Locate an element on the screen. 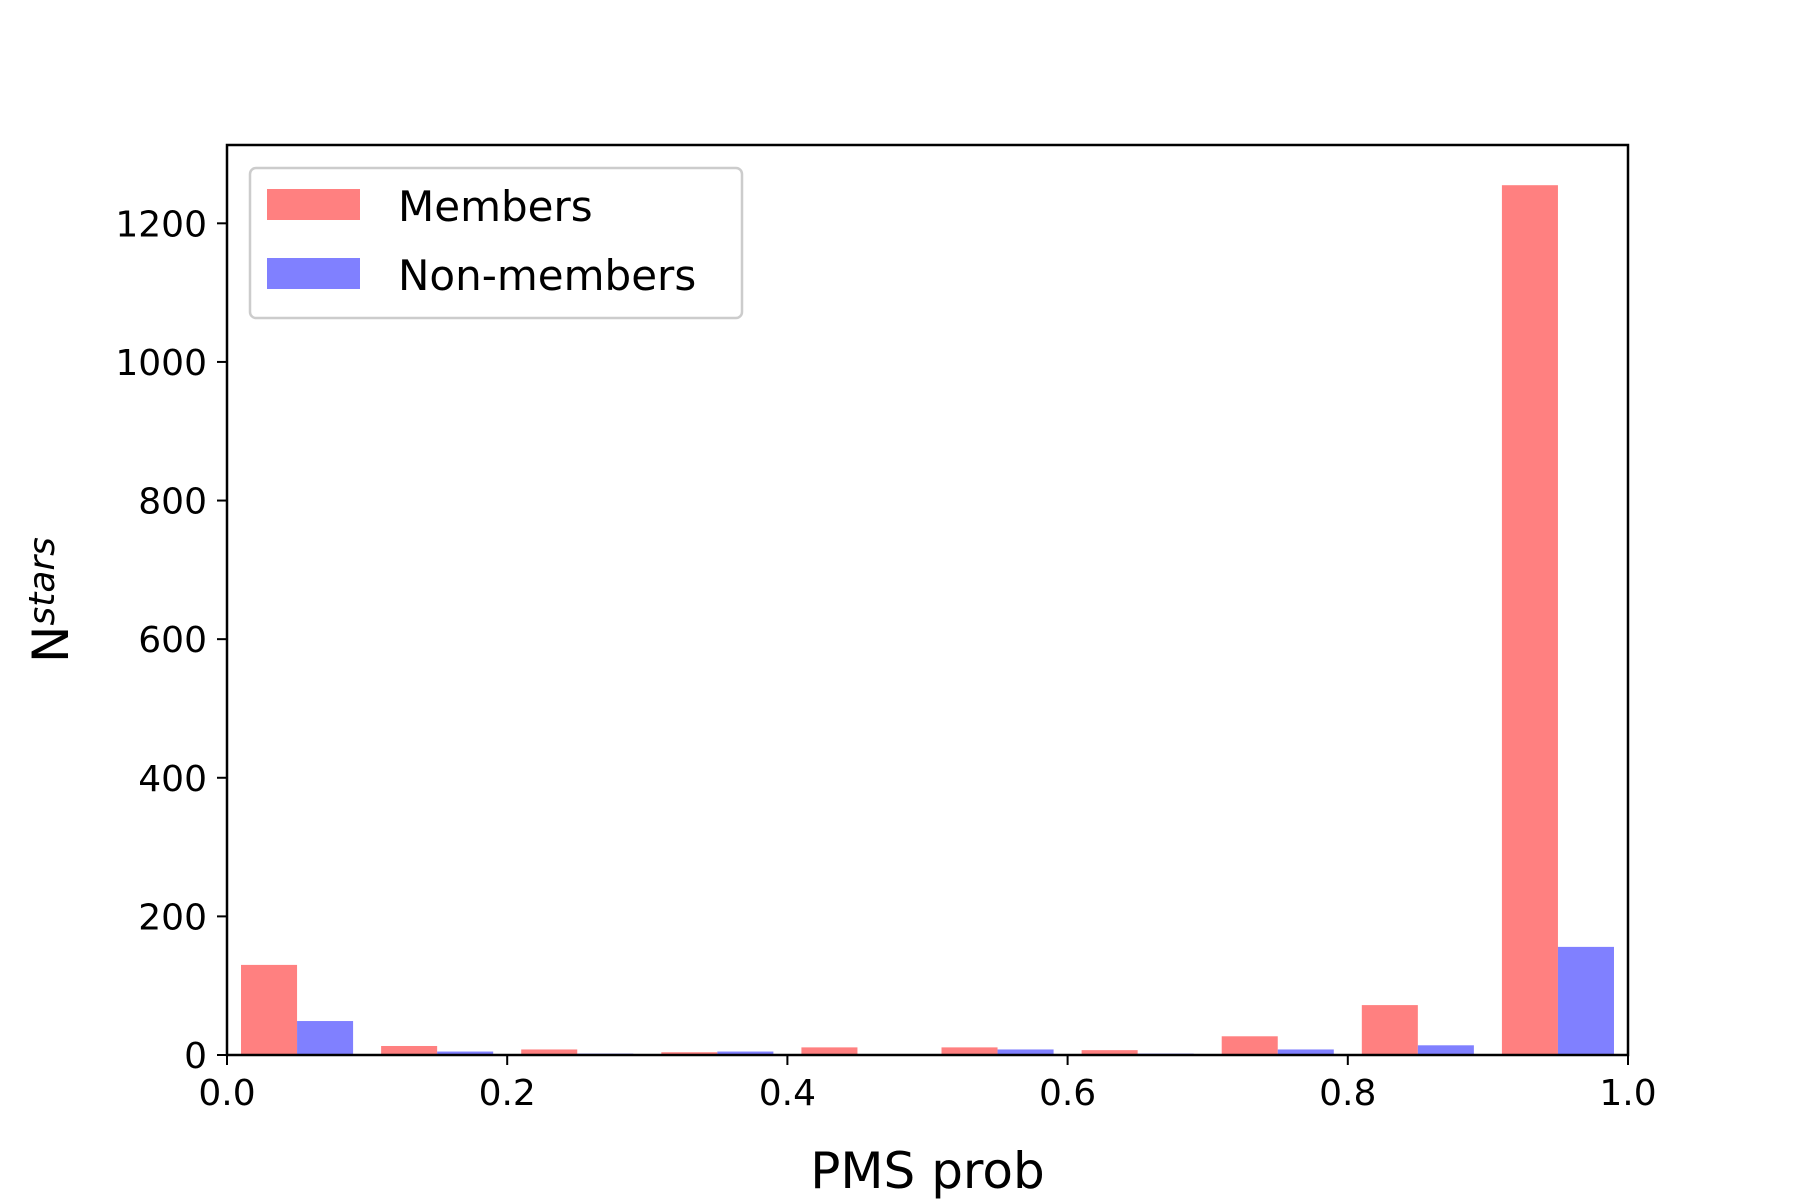  x-axis-ticks: 0.0 0.2 0.4 0.6 0.8 1.0 is located at coordinates (927, 1084).